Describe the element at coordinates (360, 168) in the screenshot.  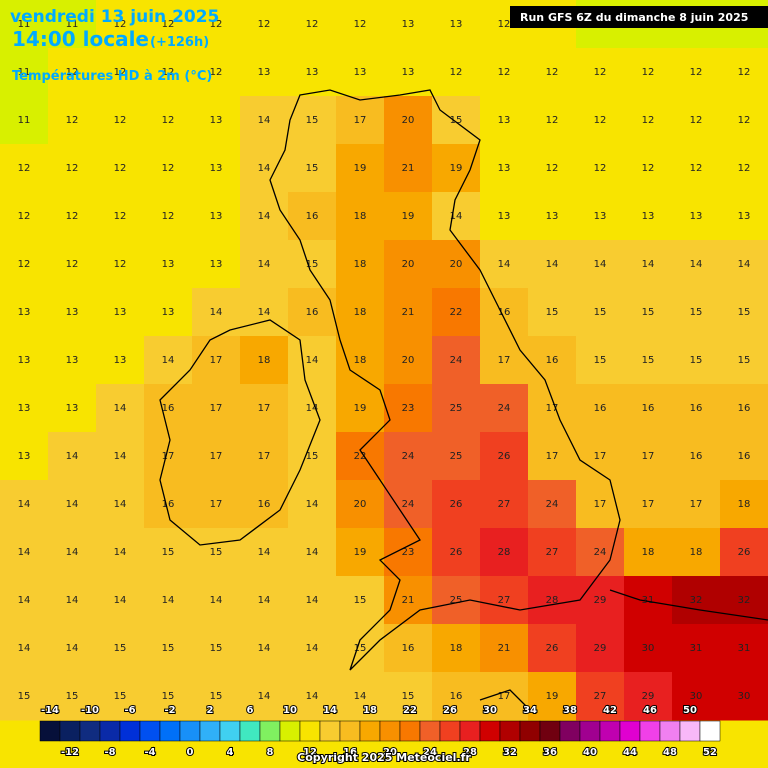
I see `grid-value: 19` at that location.